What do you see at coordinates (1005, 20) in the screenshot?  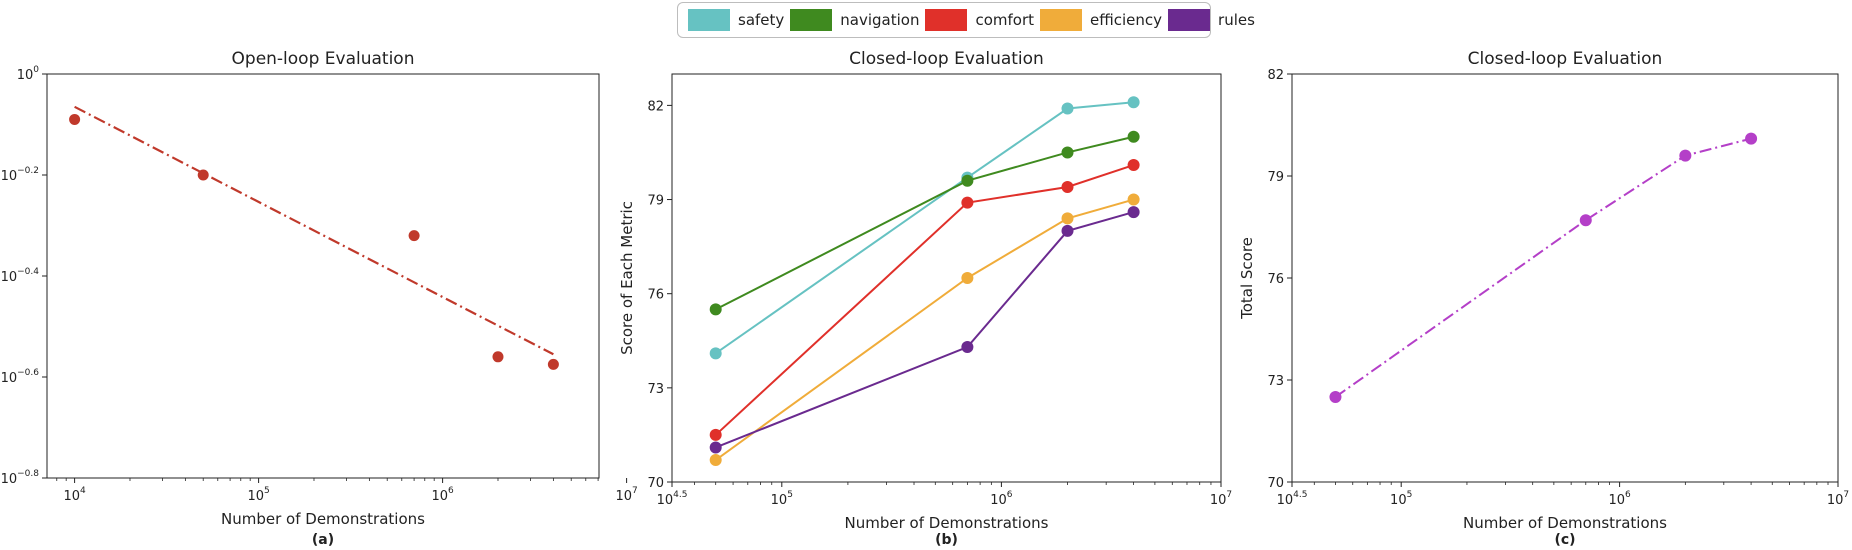 I see `legend-label: comfort` at bounding box center [1005, 20].